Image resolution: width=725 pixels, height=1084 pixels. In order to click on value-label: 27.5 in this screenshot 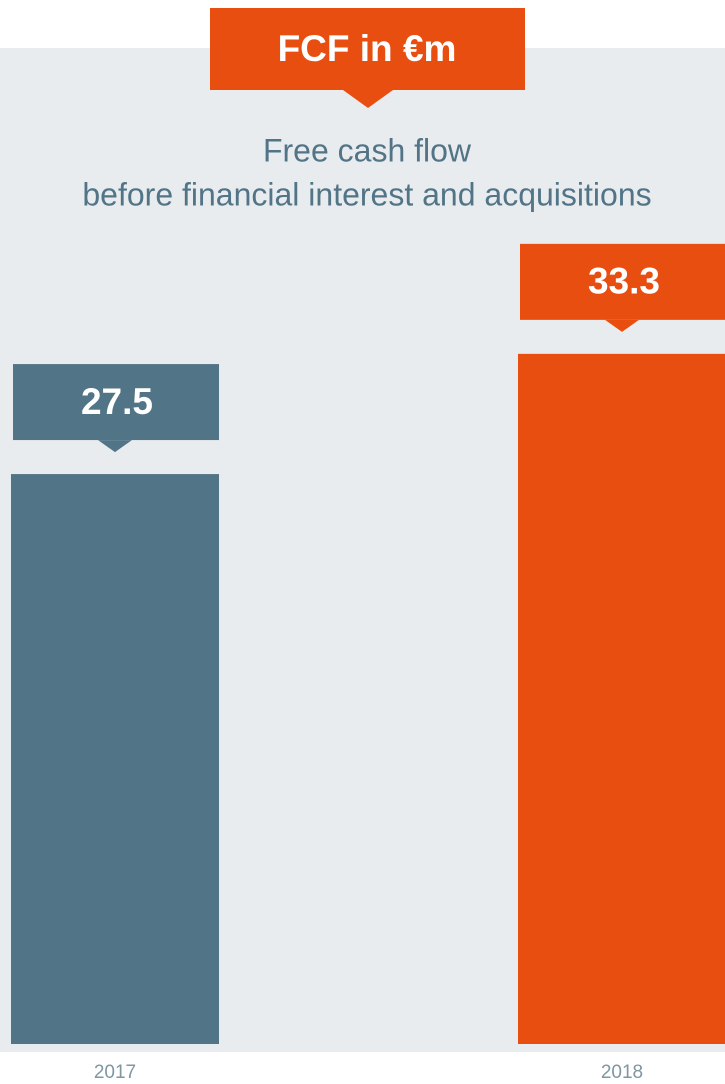, I will do `click(117, 401)`.